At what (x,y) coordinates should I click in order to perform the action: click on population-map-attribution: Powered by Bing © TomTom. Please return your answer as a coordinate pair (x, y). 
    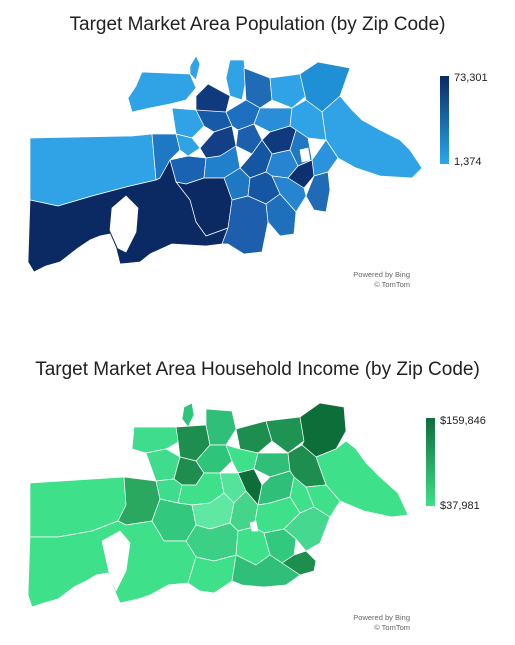
    Looking at the image, I should click on (370, 280).